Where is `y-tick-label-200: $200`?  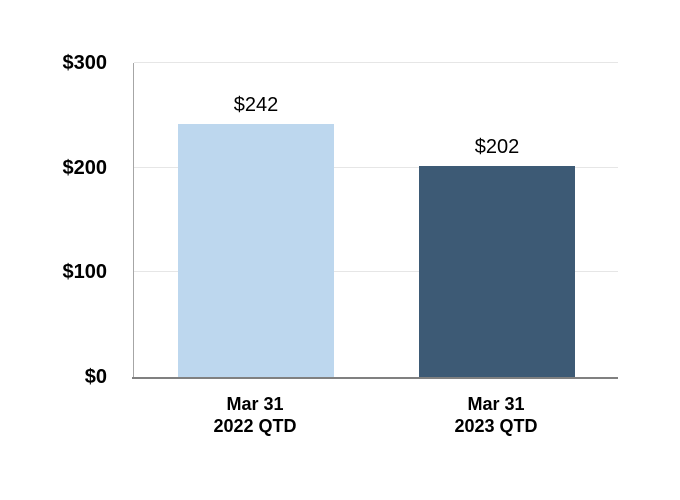 y-tick-label-200: $200 is located at coordinates (85, 167).